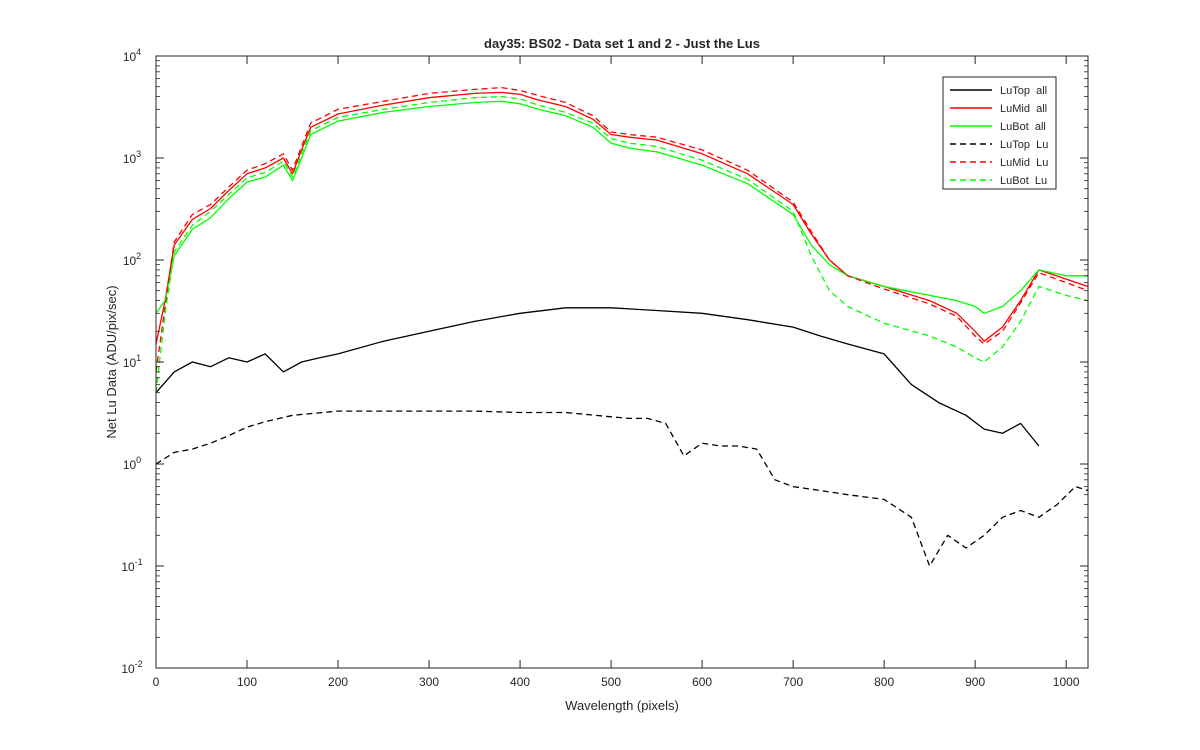  What do you see at coordinates (247, 682) in the screenshot?
I see `x-tick-label: 100` at bounding box center [247, 682].